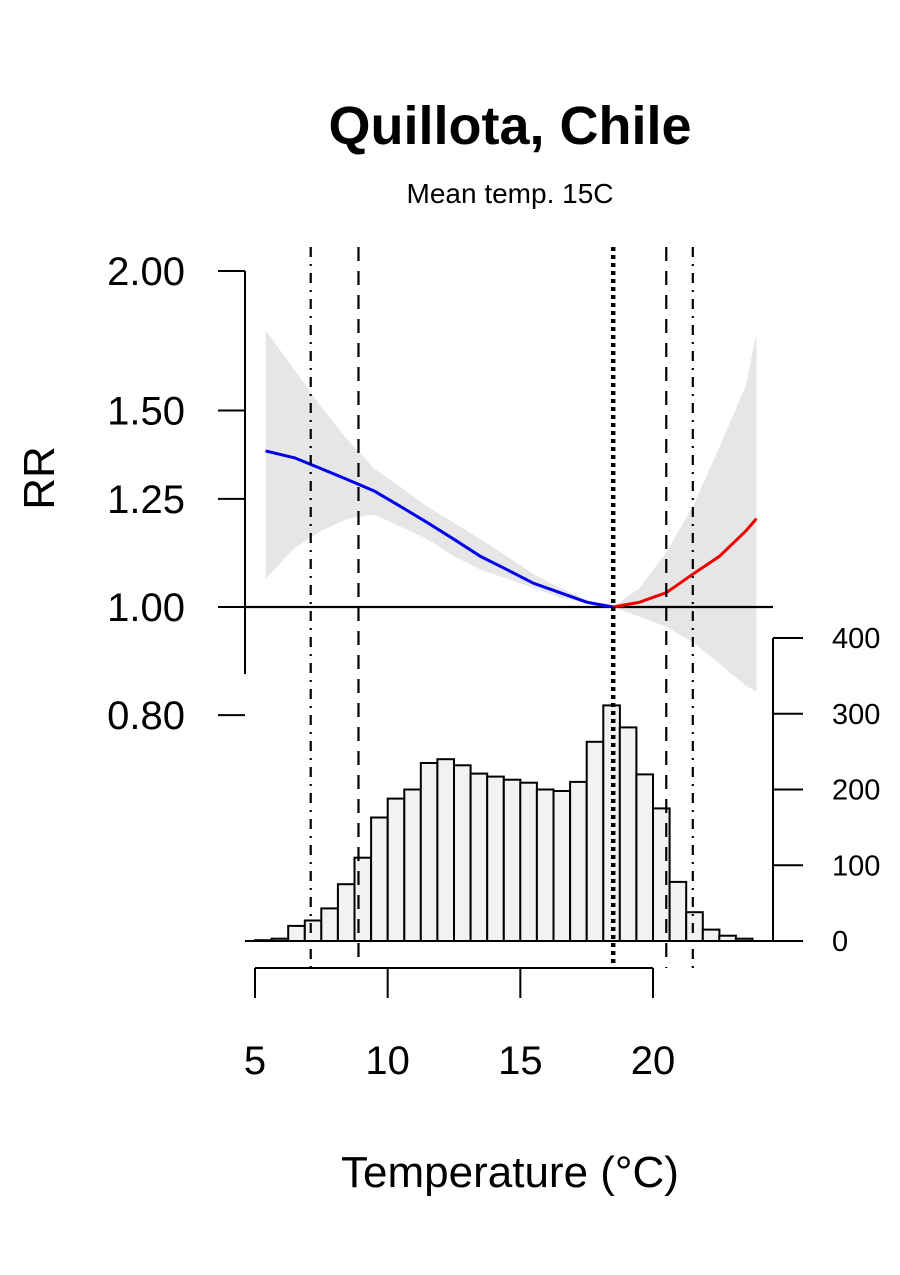 Image resolution: width=900 pixels, height=1275 pixels. Describe the element at coordinates (856, 715) in the screenshot. I see `histogram-tick-label: 300` at that location.